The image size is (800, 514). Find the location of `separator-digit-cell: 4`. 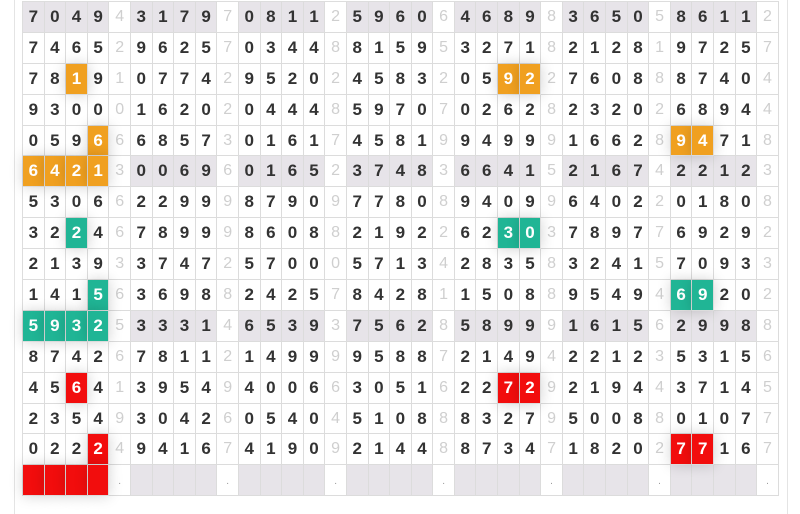

separator-digit-cell: 4 is located at coordinates (768, 79).